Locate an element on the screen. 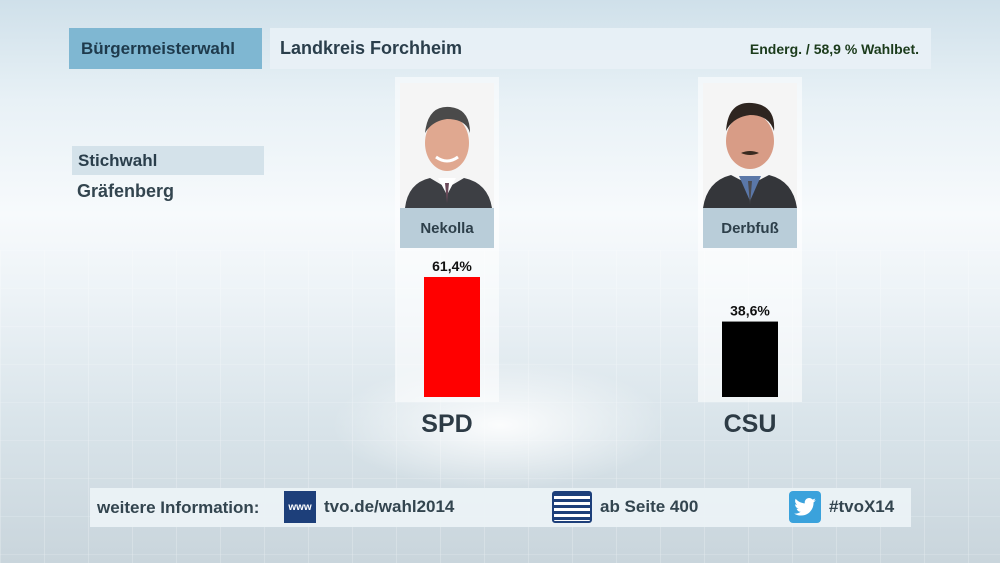  teletext-link: ab Seite 400 is located at coordinates (625, 507).